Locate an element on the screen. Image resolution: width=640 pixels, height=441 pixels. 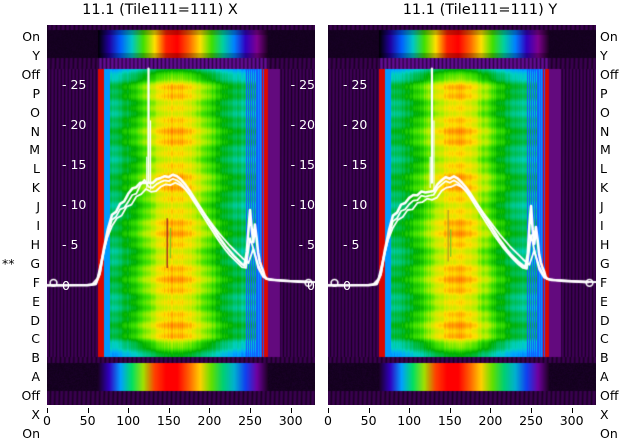
panel-y-title: 11.1 (Tile111=111) Y is located at coordinates (480, 10).